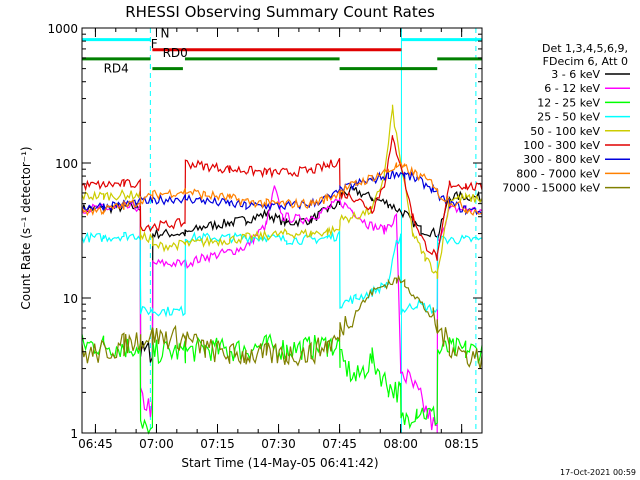 The width and height of the screenshot is (640, 480). I want to click on legend-entry: 25 - 50 keV, so click(568, 117).